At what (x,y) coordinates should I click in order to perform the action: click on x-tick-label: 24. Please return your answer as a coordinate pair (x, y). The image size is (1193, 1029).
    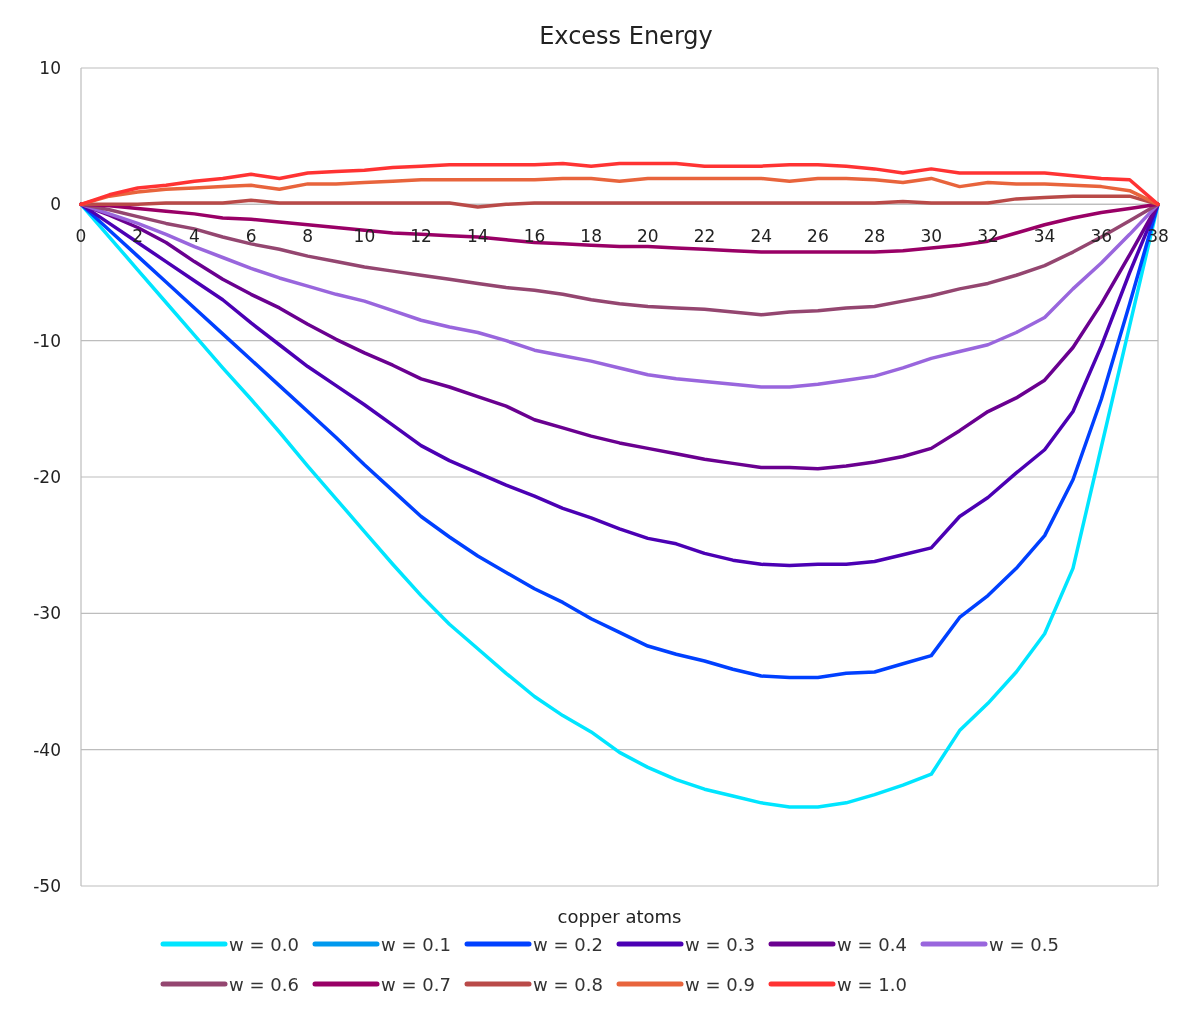
    Looking at the image, I should click on (761, 236).